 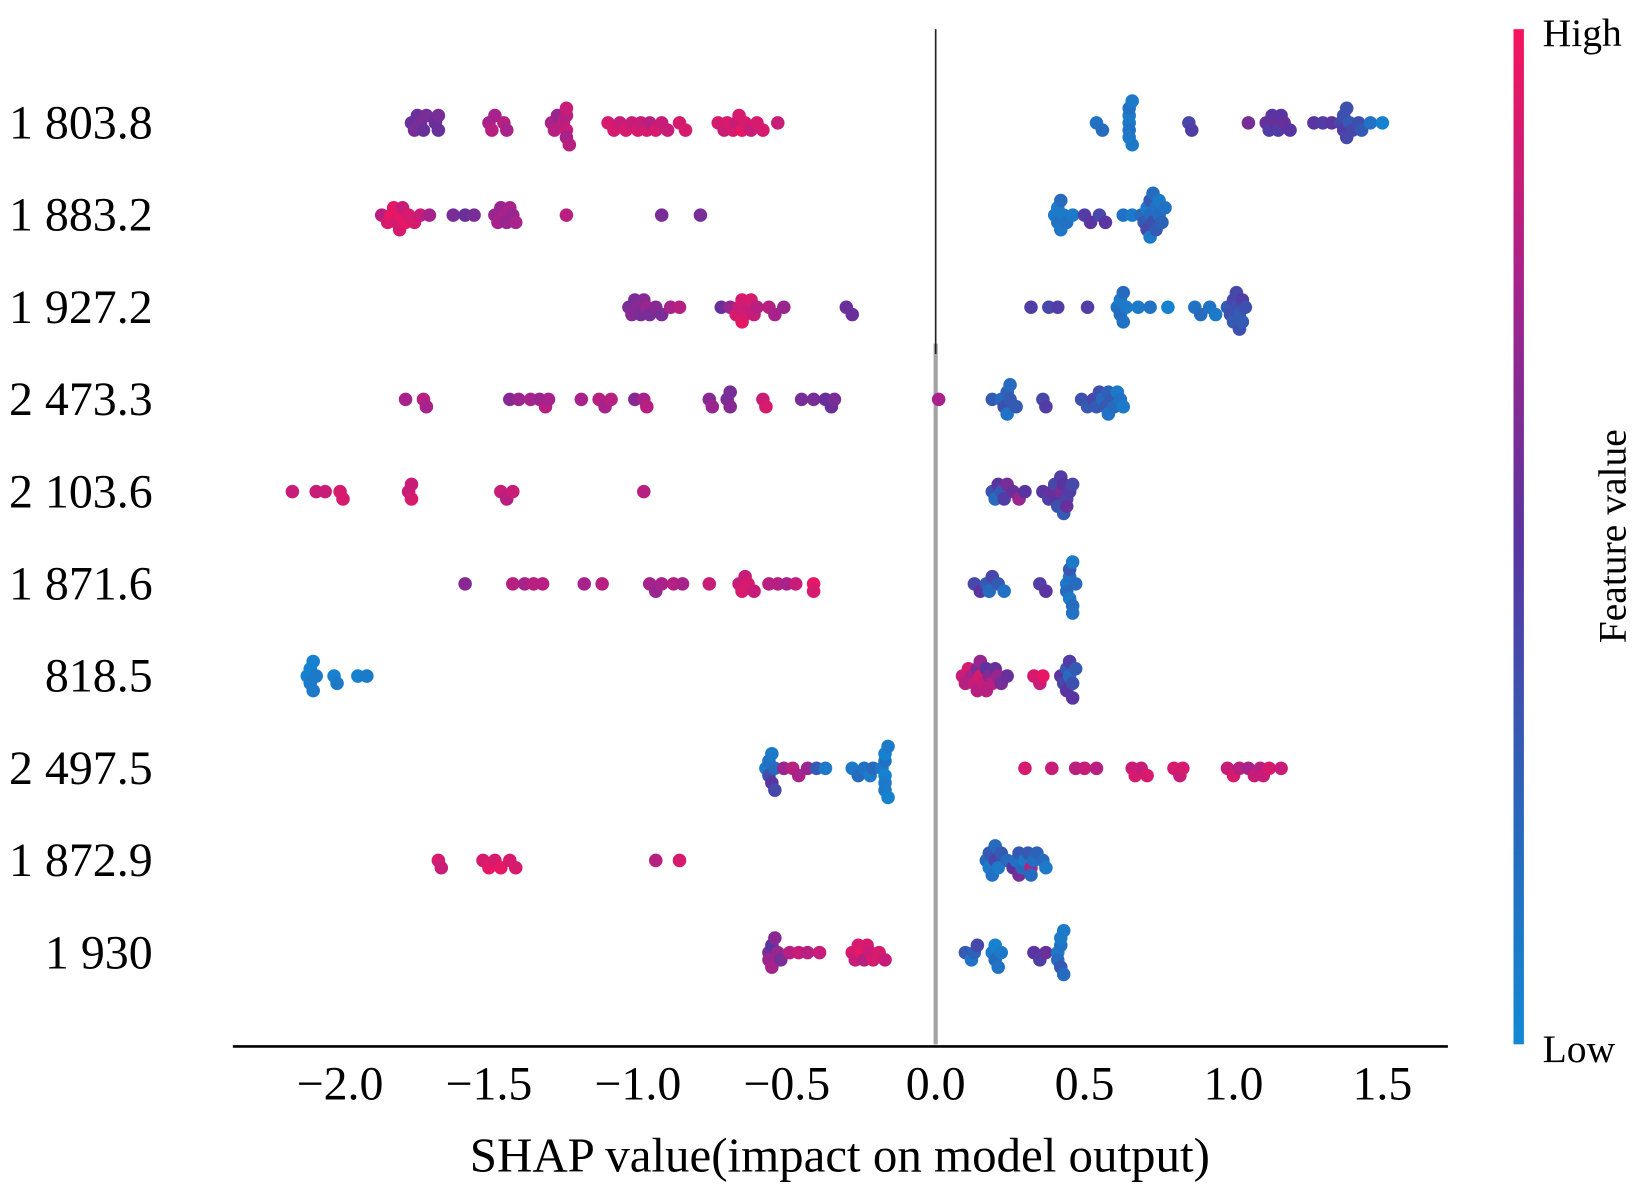 I want to click on feature-label: 1 883.2, so click(x=81, y=215).